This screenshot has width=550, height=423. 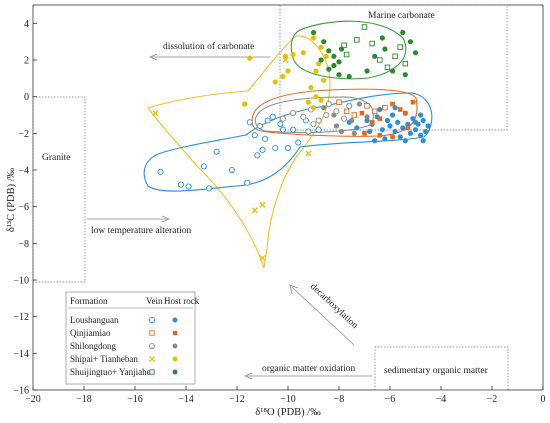 What do you see at coordinates (11, 199) in the screenshot?
I see `y-axis-title: δ¹³C (PDB) /‰` at bounding box center [11, 199].